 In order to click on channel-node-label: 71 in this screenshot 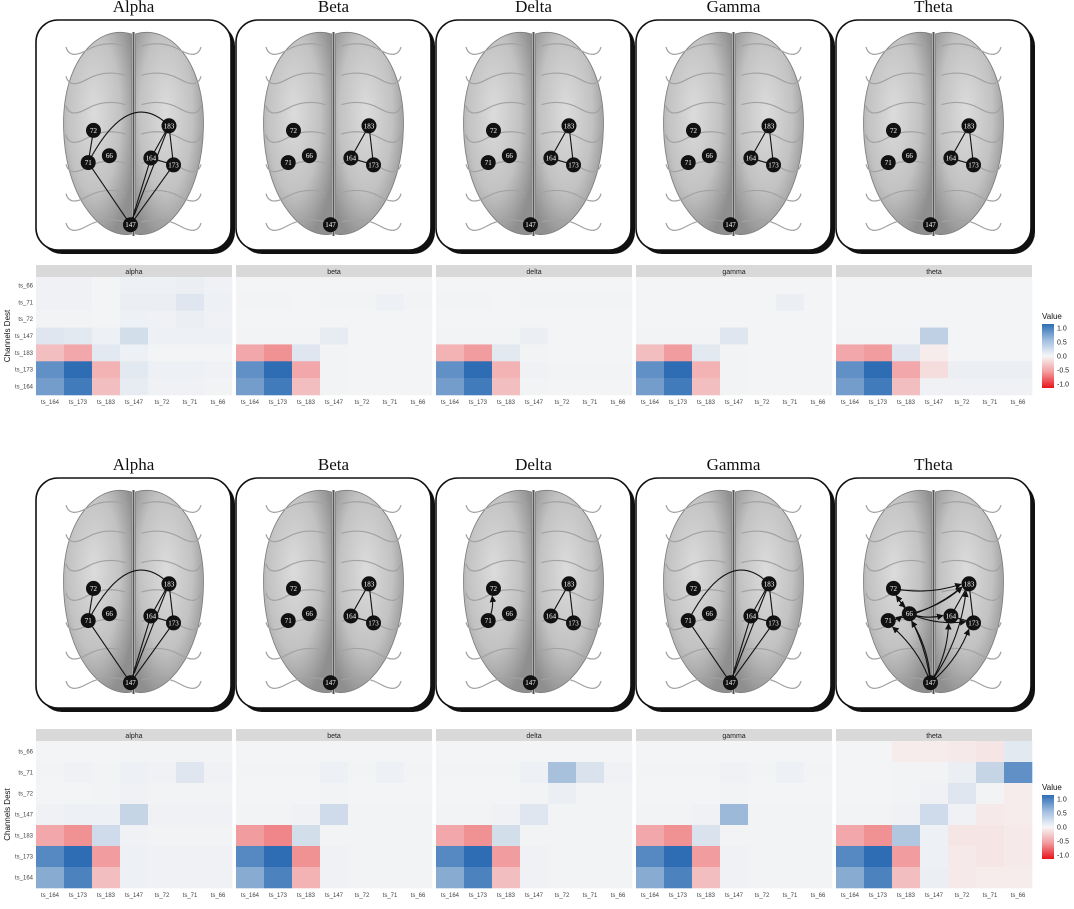, I will do `click(289, 163)`.